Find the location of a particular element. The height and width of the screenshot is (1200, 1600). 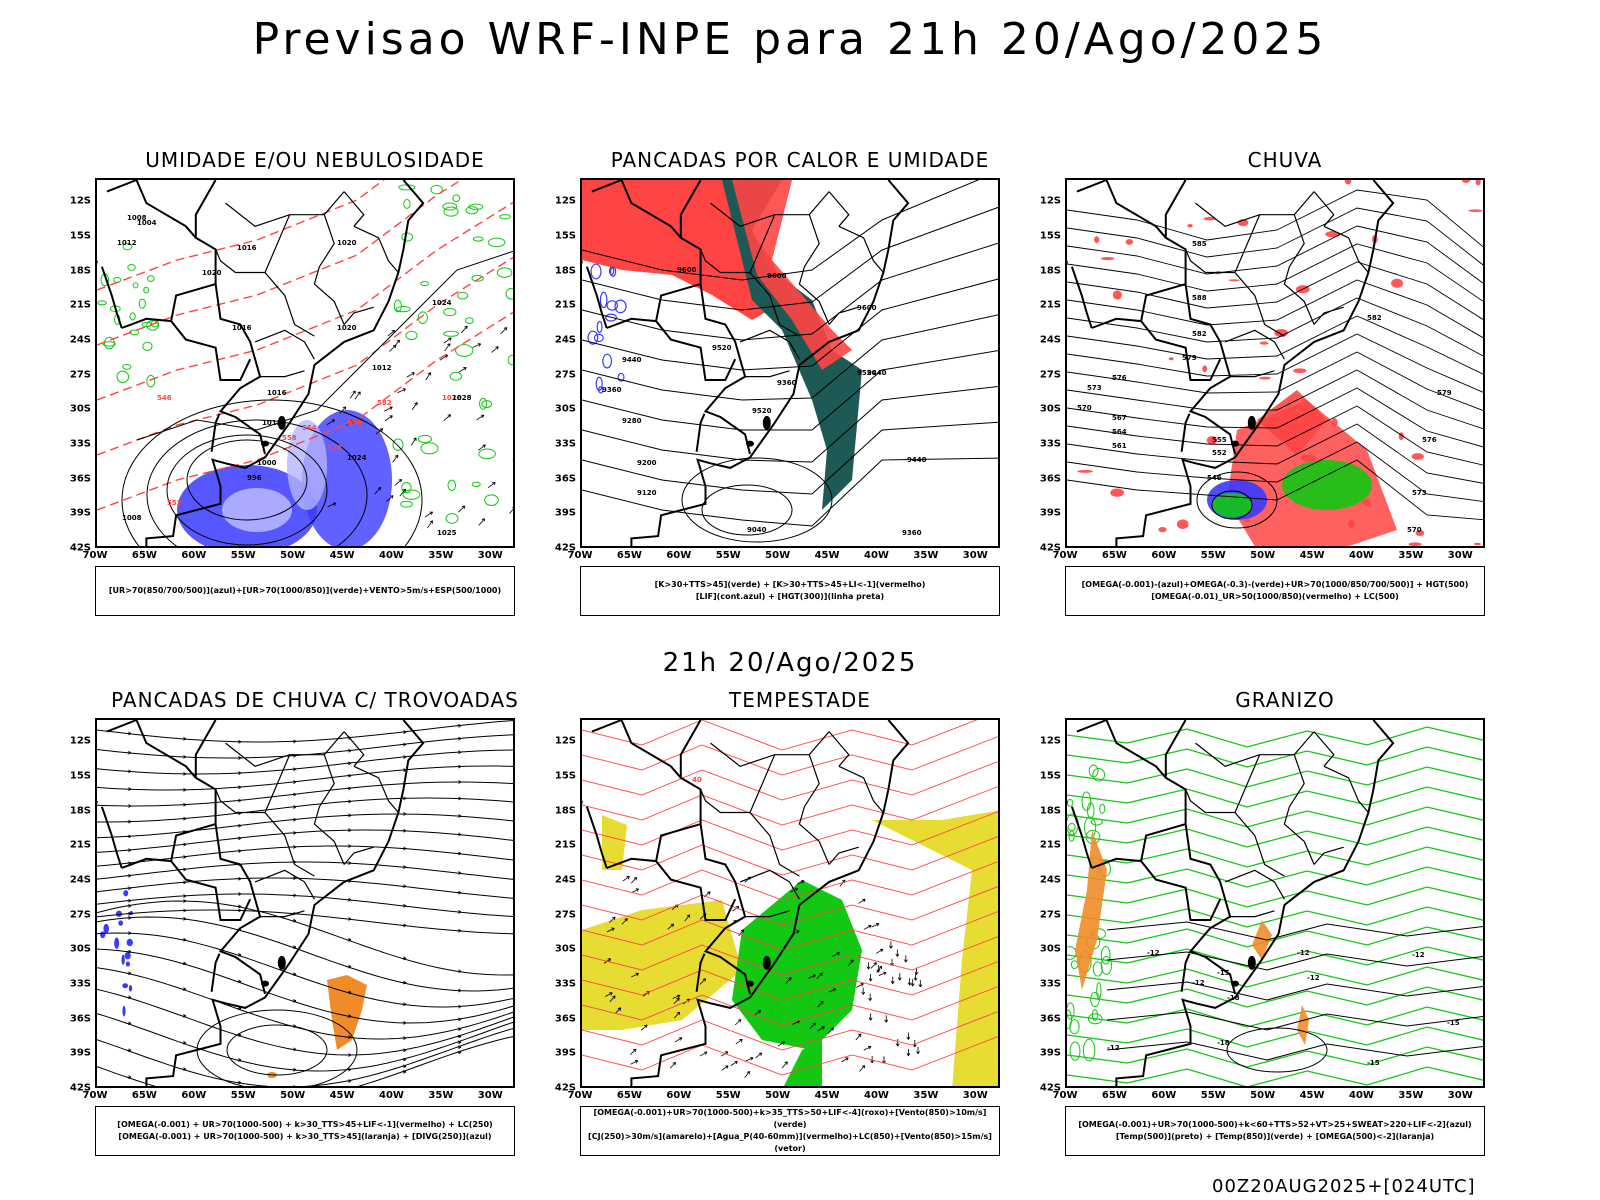

contour-label: -12 is located at coordinates (1313, 978).